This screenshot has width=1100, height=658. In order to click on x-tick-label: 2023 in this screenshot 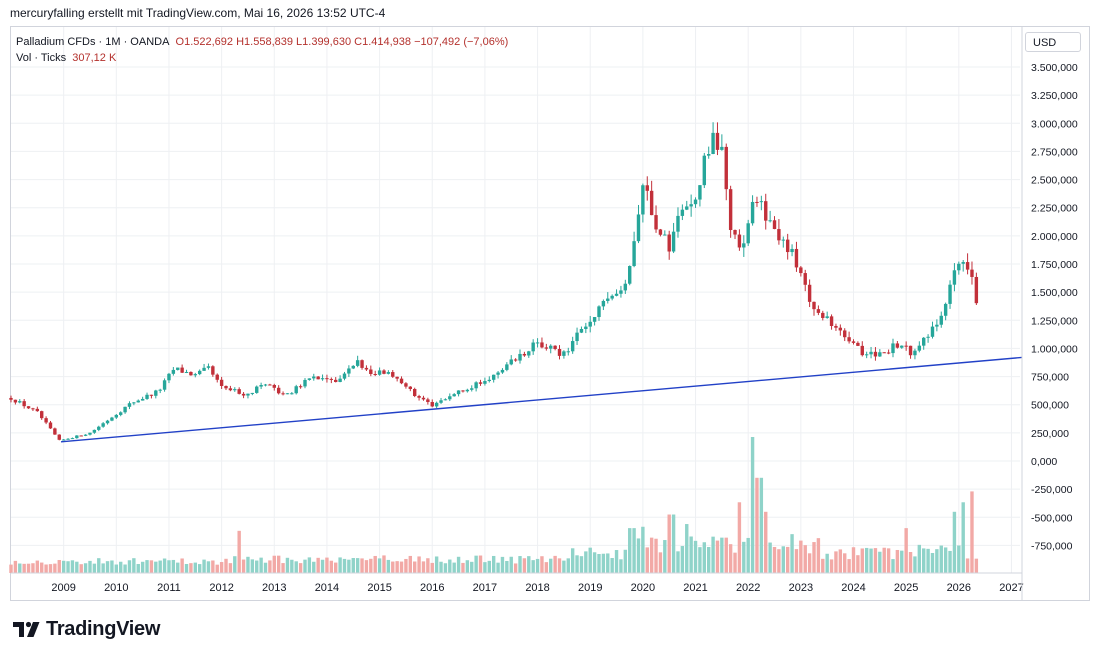, I will do `click(801, 588)`.